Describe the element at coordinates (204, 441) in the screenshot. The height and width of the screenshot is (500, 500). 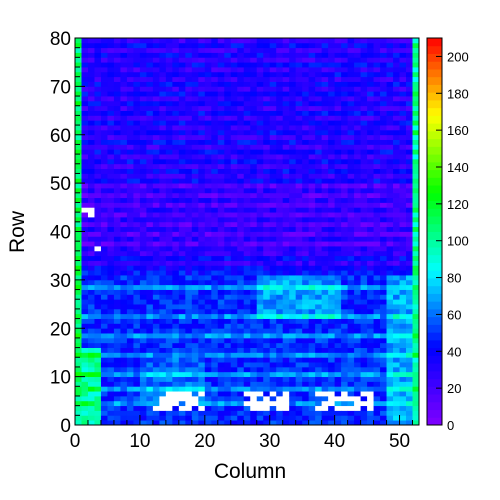
I see `x-tick-label: 20` at that location.